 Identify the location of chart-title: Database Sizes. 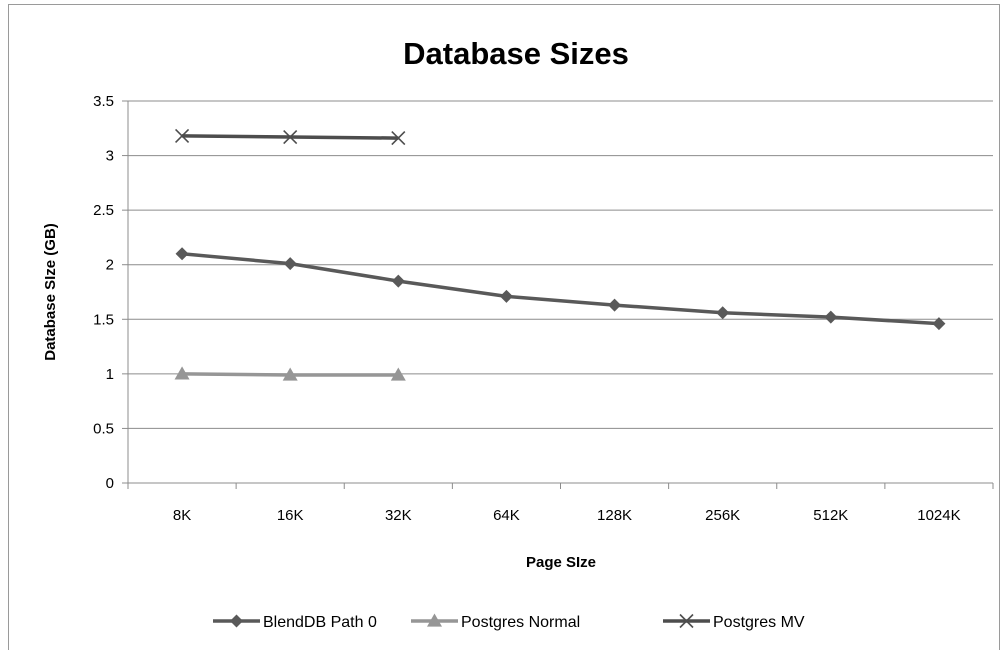
(516, 53).